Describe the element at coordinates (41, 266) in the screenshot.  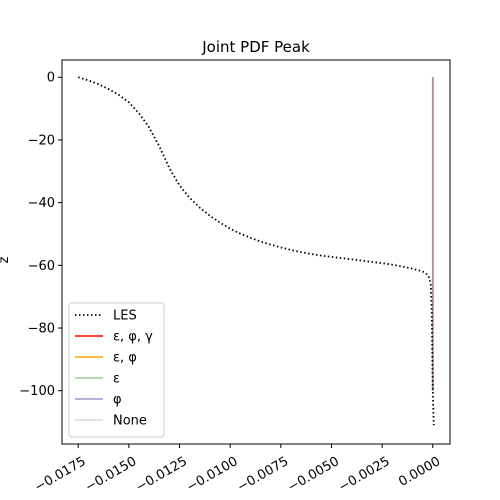
I see `y-tick-label: −60` at that location.